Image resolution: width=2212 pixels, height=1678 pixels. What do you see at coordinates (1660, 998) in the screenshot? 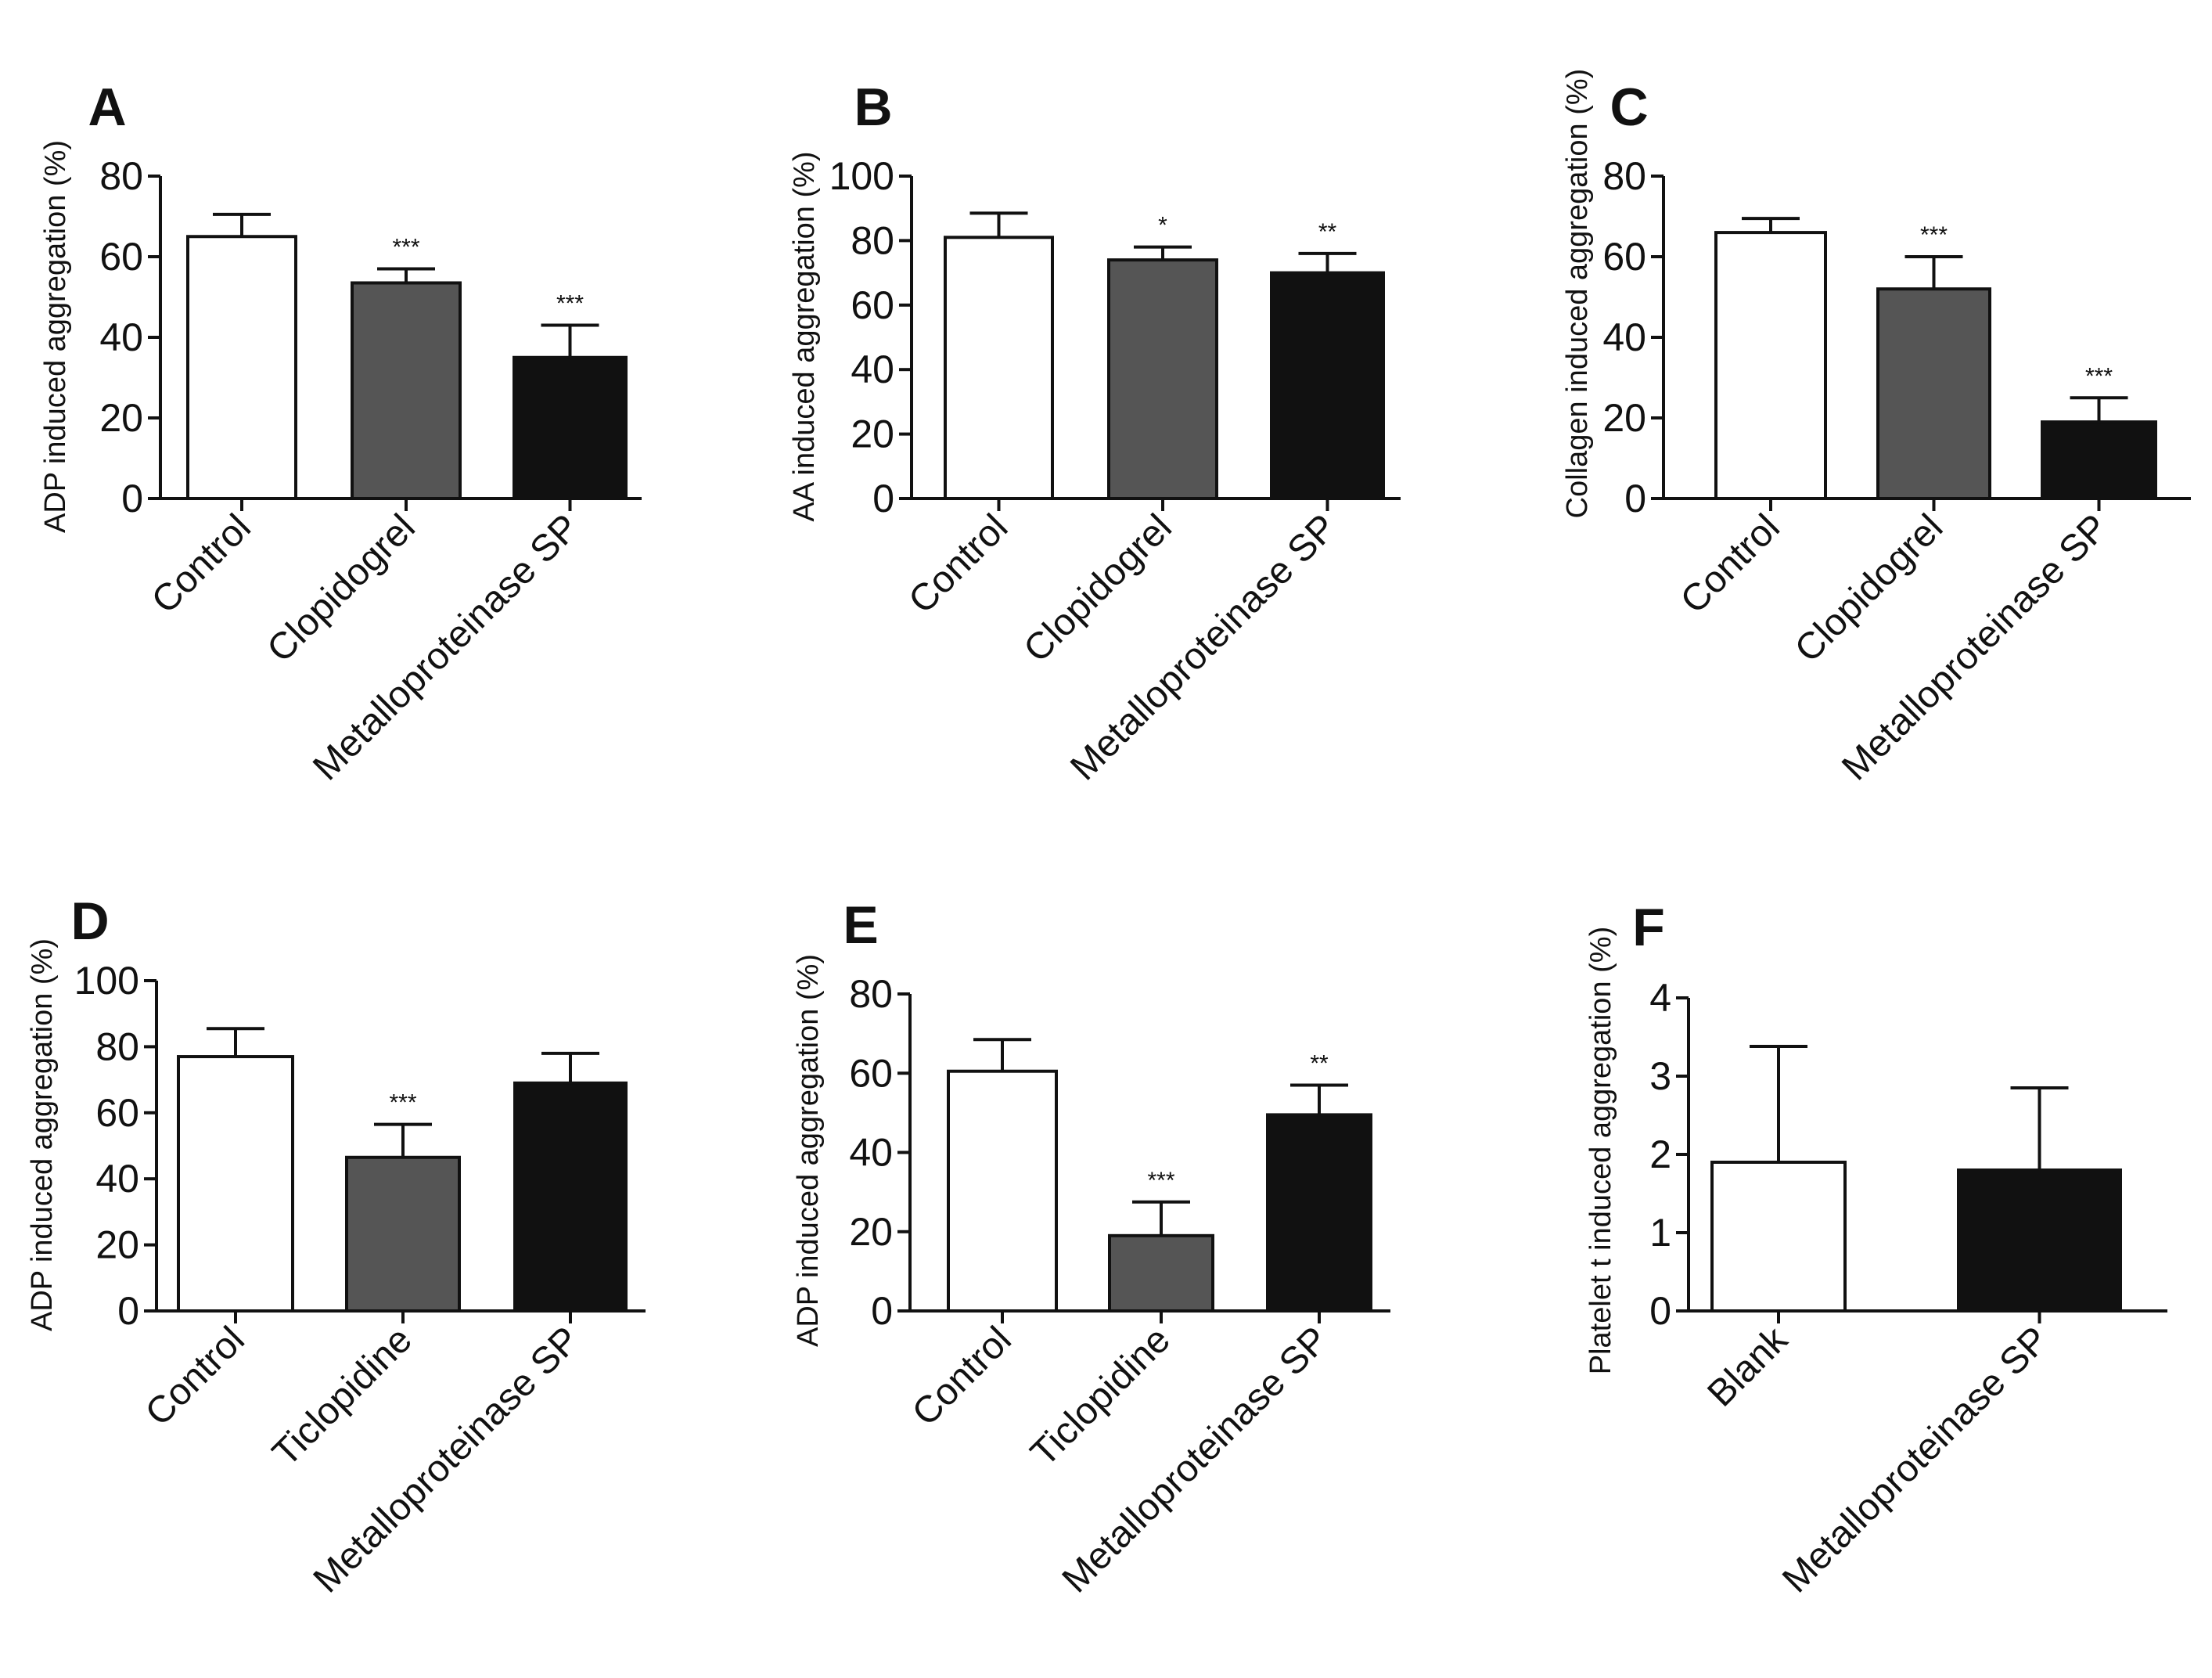
I see `y-tick-label: 4` at bounding box center [1660, 998].